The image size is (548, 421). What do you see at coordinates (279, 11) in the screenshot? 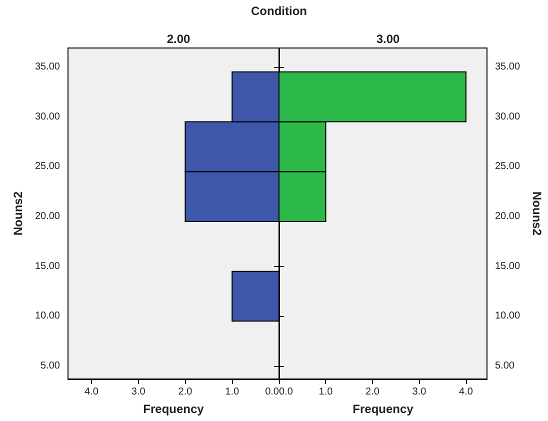
I see `text: Condition` at bounding box center [279, 11].